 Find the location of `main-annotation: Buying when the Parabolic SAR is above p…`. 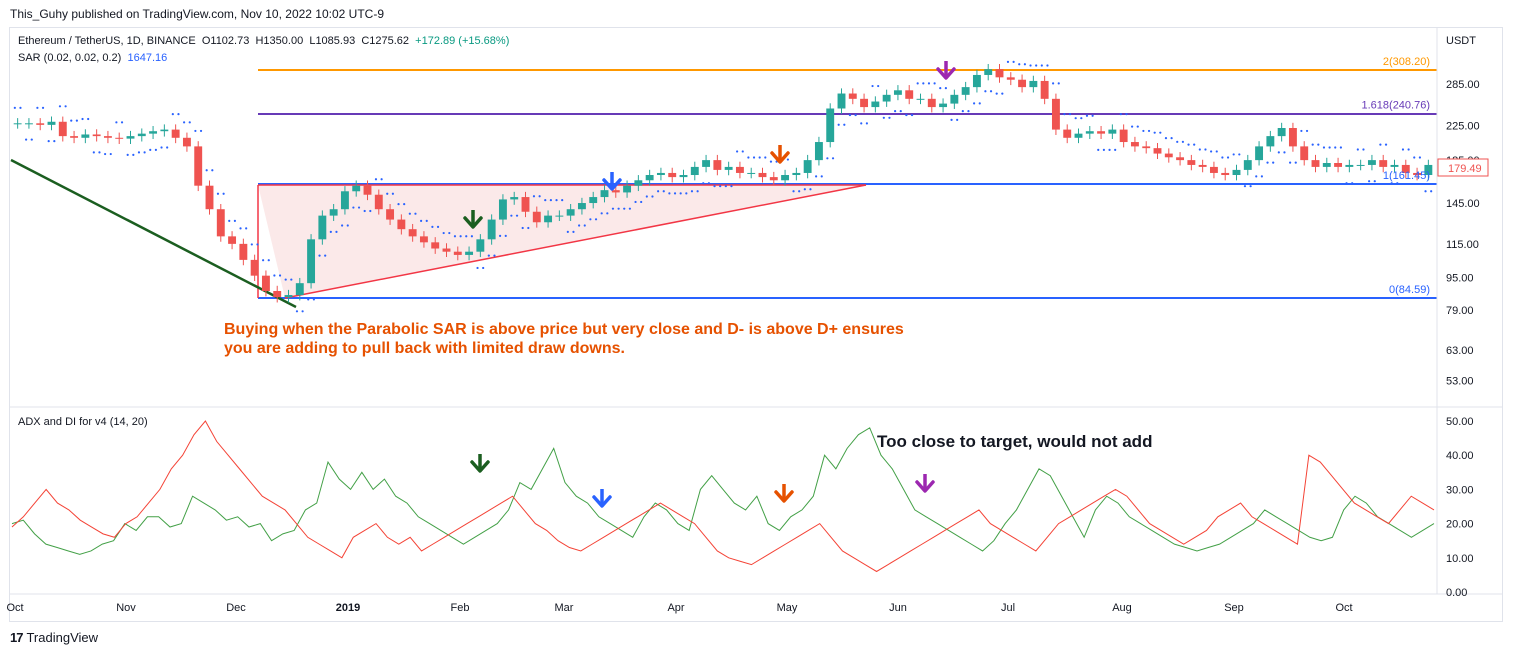

main-annotation: Buying when the Parabolic SAR is above p… is located at coordinates (564, 339).